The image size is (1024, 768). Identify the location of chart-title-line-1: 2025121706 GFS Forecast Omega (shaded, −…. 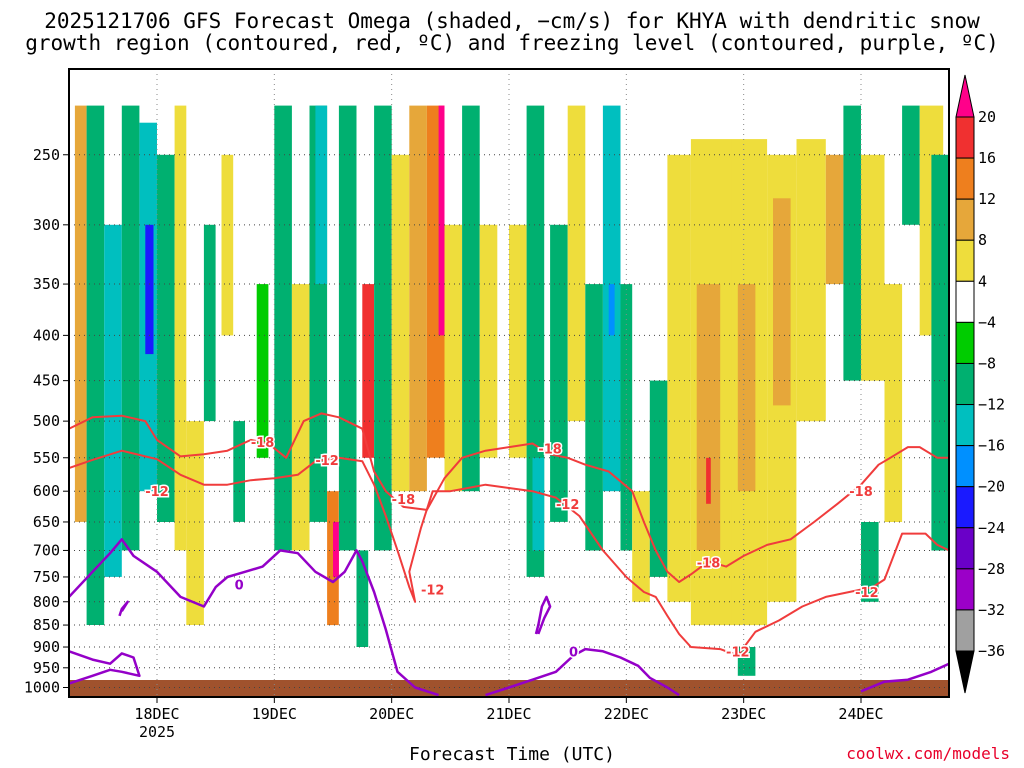
(512, 21).